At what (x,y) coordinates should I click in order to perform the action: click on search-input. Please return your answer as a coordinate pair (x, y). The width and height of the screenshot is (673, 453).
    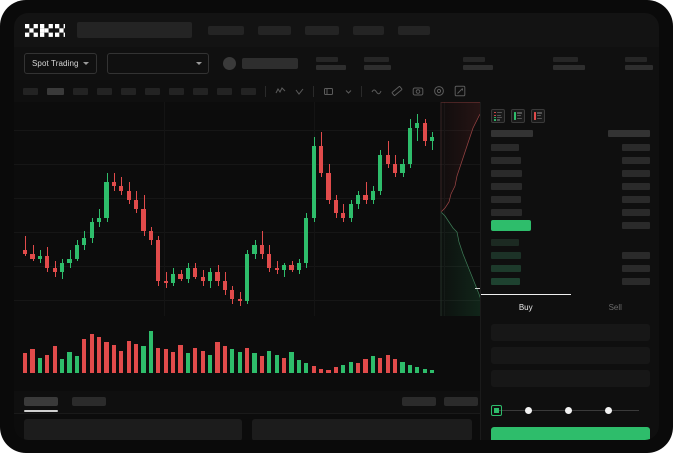
    Looking at the image, I should click on (134, 30).